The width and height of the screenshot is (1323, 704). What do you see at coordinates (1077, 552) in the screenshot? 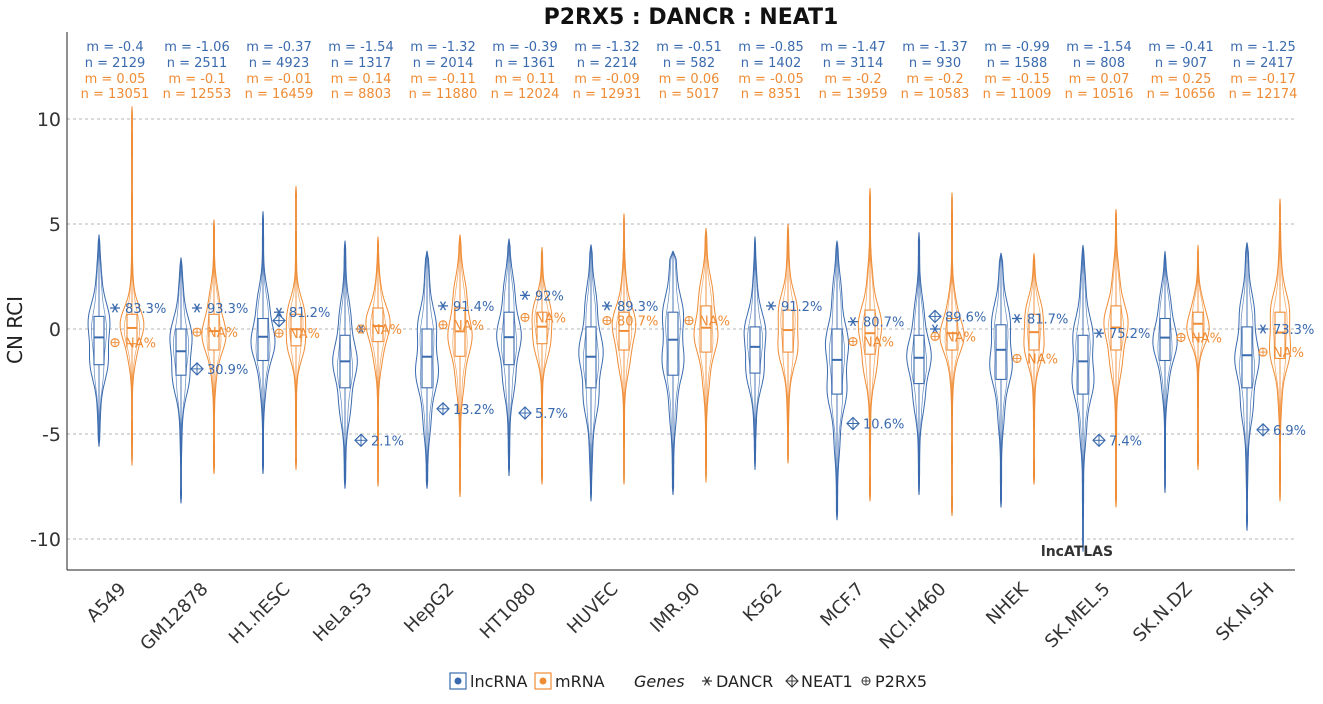
I see `watermark: lncATLAS` at bounding box center [1077, 552].